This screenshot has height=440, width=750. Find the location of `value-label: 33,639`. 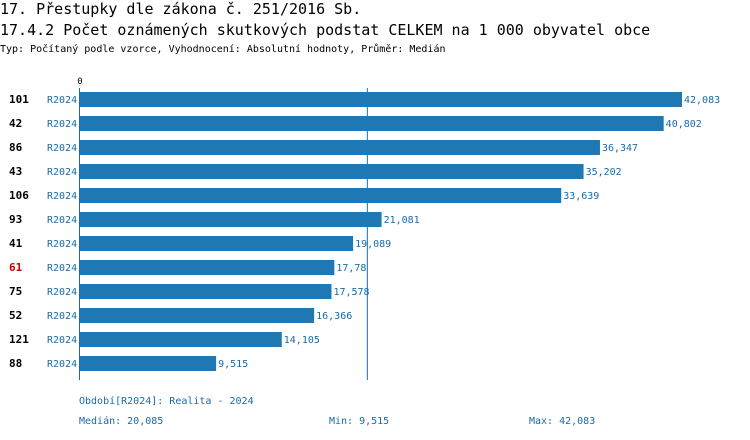

value-label: 33,639 is located at coordinates (581, 196).